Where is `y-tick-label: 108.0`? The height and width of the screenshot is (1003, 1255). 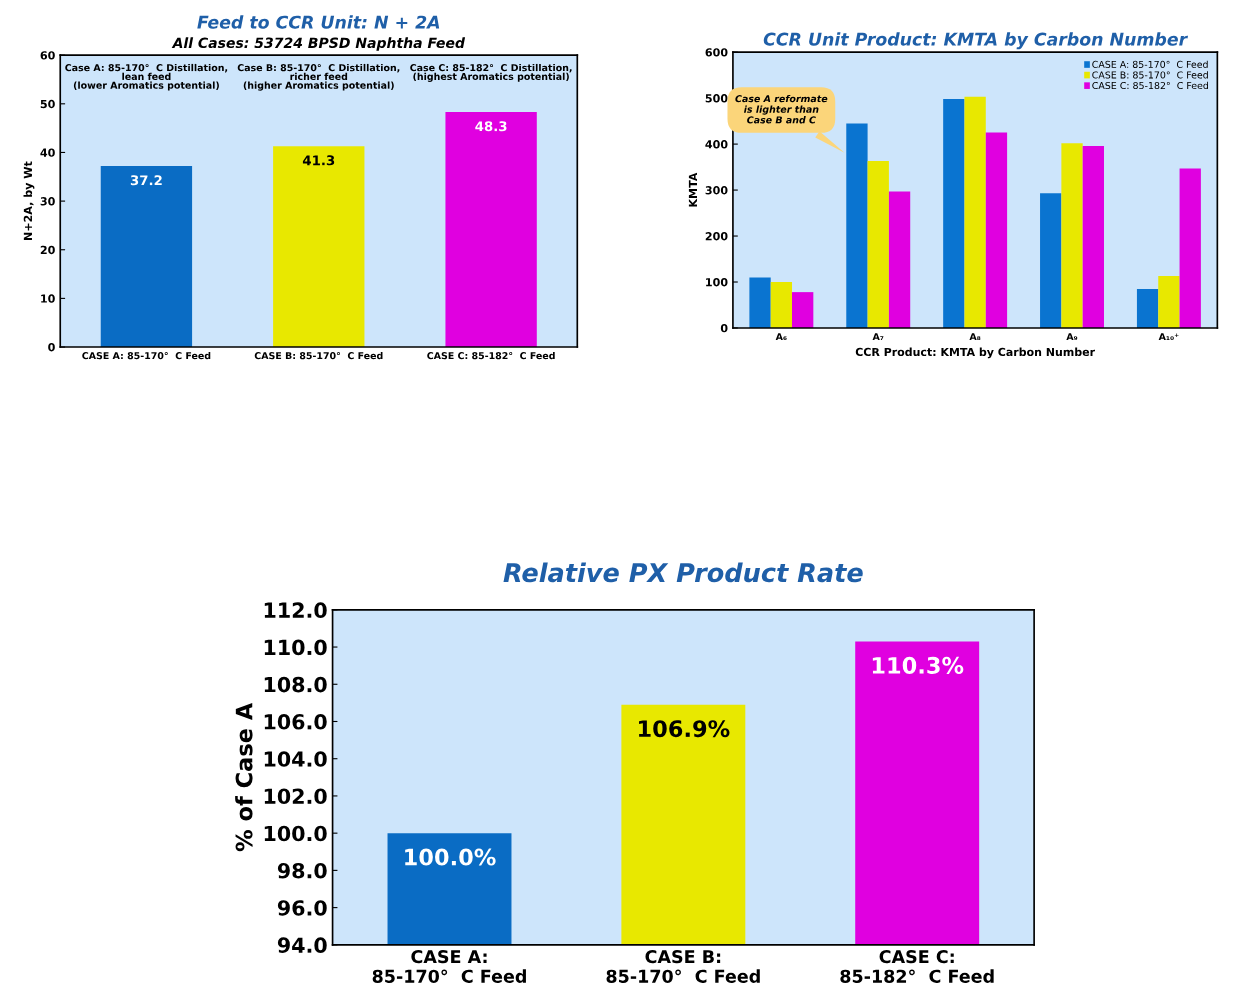
y-tick-label: 108.0 is located at coordinates (295, 684).